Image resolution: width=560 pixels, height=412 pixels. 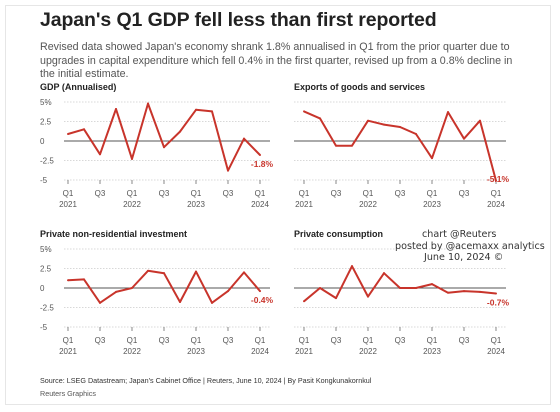 What do you see at coordinates (68, 393) in the screenshot?
I see `graphics-credit: Reuters Graphics` at bounding box center [68, 393].